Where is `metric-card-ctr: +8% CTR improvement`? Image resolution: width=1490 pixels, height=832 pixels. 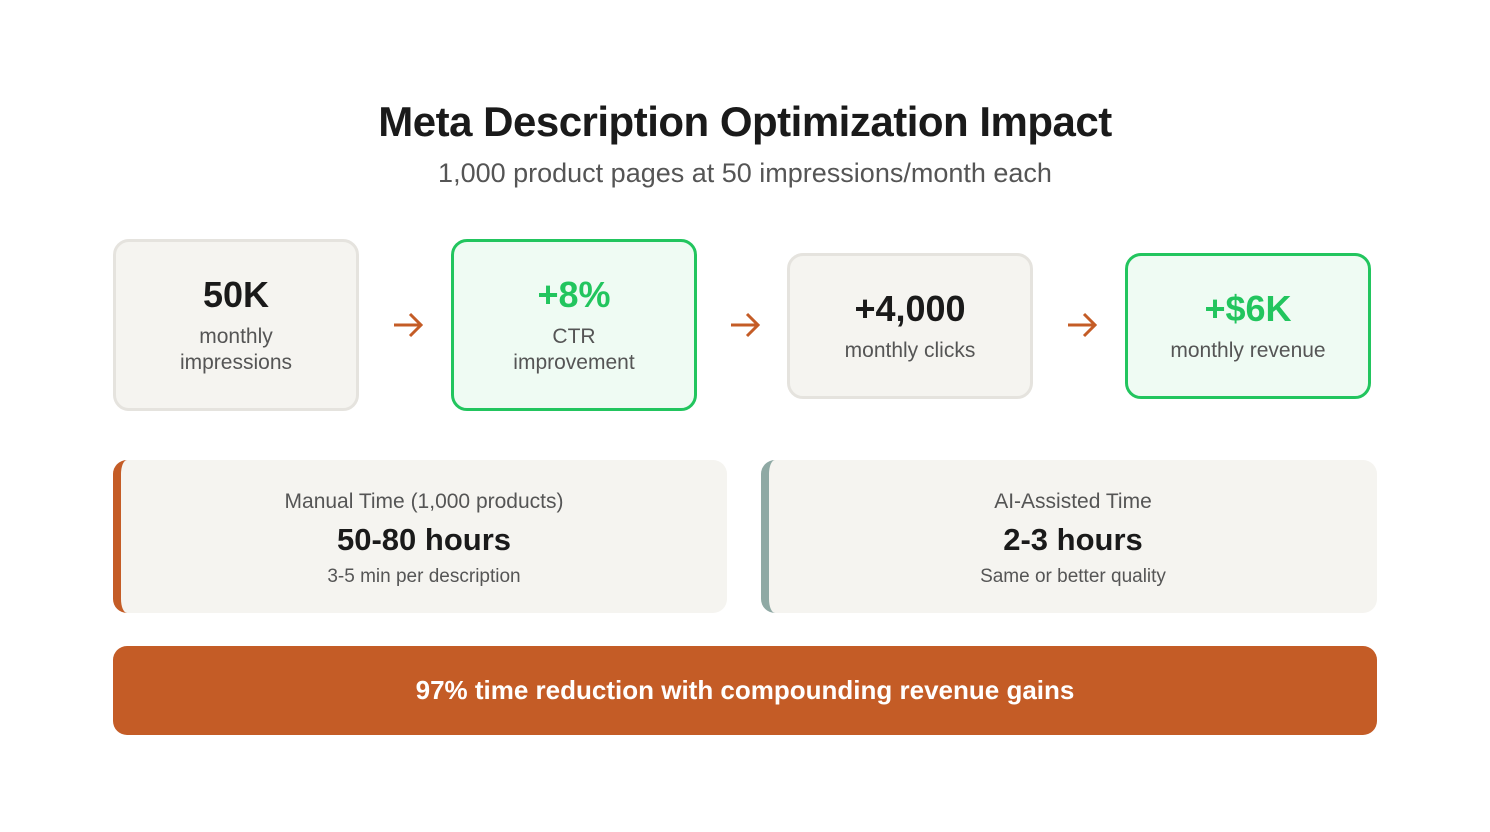 metric-card-ctr: +8% CTR improvement is located at coordinates (574, 325).